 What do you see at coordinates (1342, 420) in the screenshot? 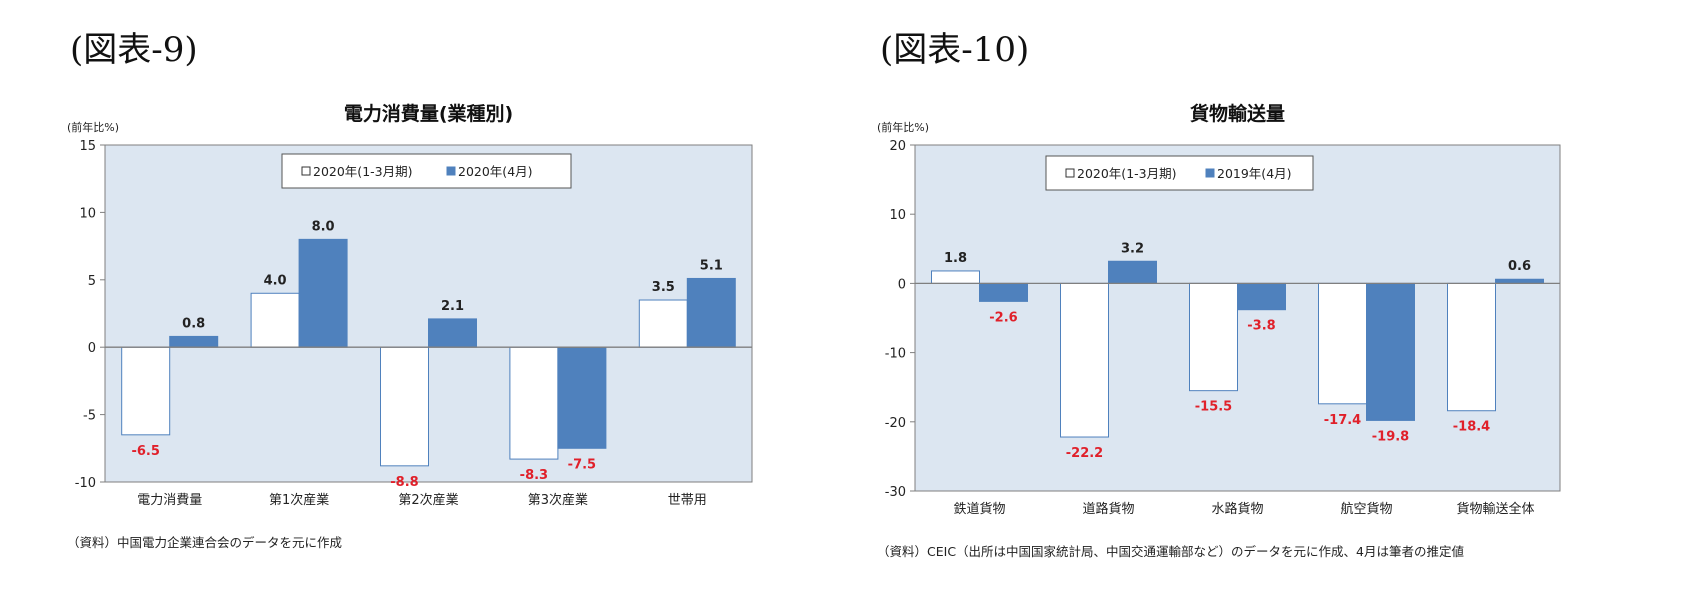
I see `data-label: -17.4` at bounding box center [1342, 420].